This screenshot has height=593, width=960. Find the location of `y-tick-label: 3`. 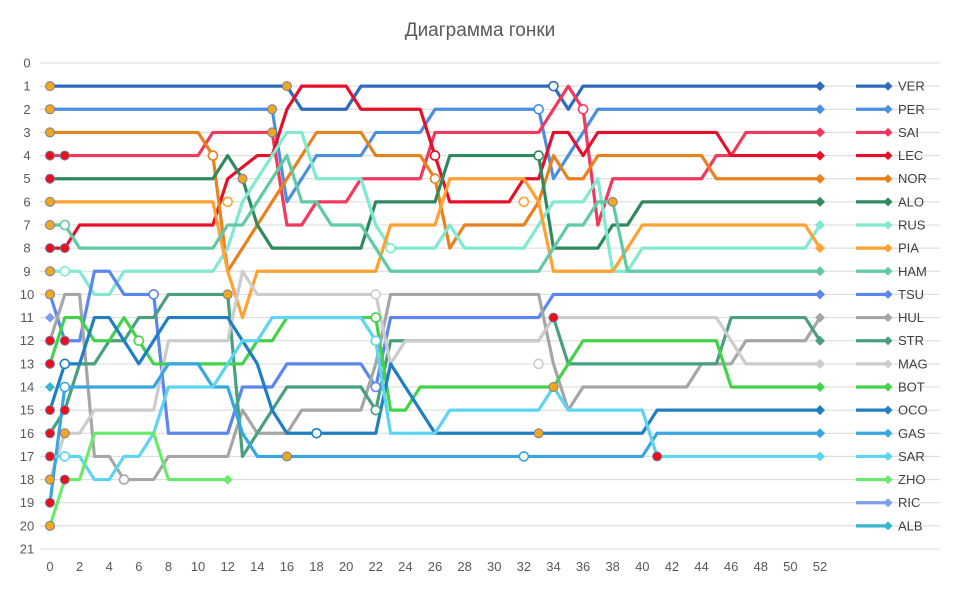

y-tick-label: 3 is located at coordinates (26, 132).